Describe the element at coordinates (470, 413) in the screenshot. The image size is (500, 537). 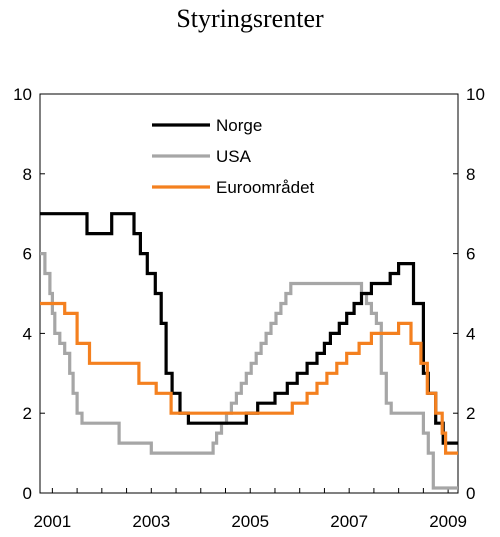
I see `y-tick-label-right: 2` at that location.